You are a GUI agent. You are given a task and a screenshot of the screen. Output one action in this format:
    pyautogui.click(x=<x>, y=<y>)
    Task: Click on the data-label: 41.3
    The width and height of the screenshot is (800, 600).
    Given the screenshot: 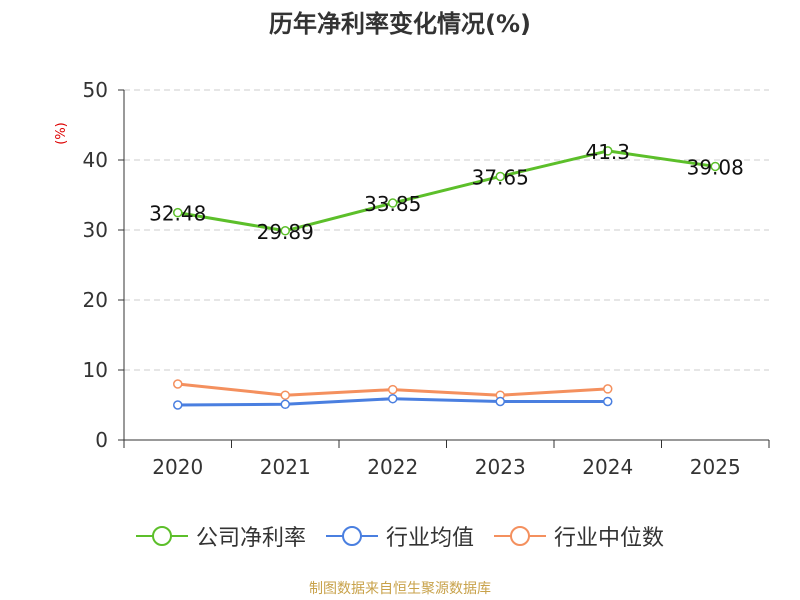 What is the action you would take?
    pyautogui.click(x=607, y=152)
    